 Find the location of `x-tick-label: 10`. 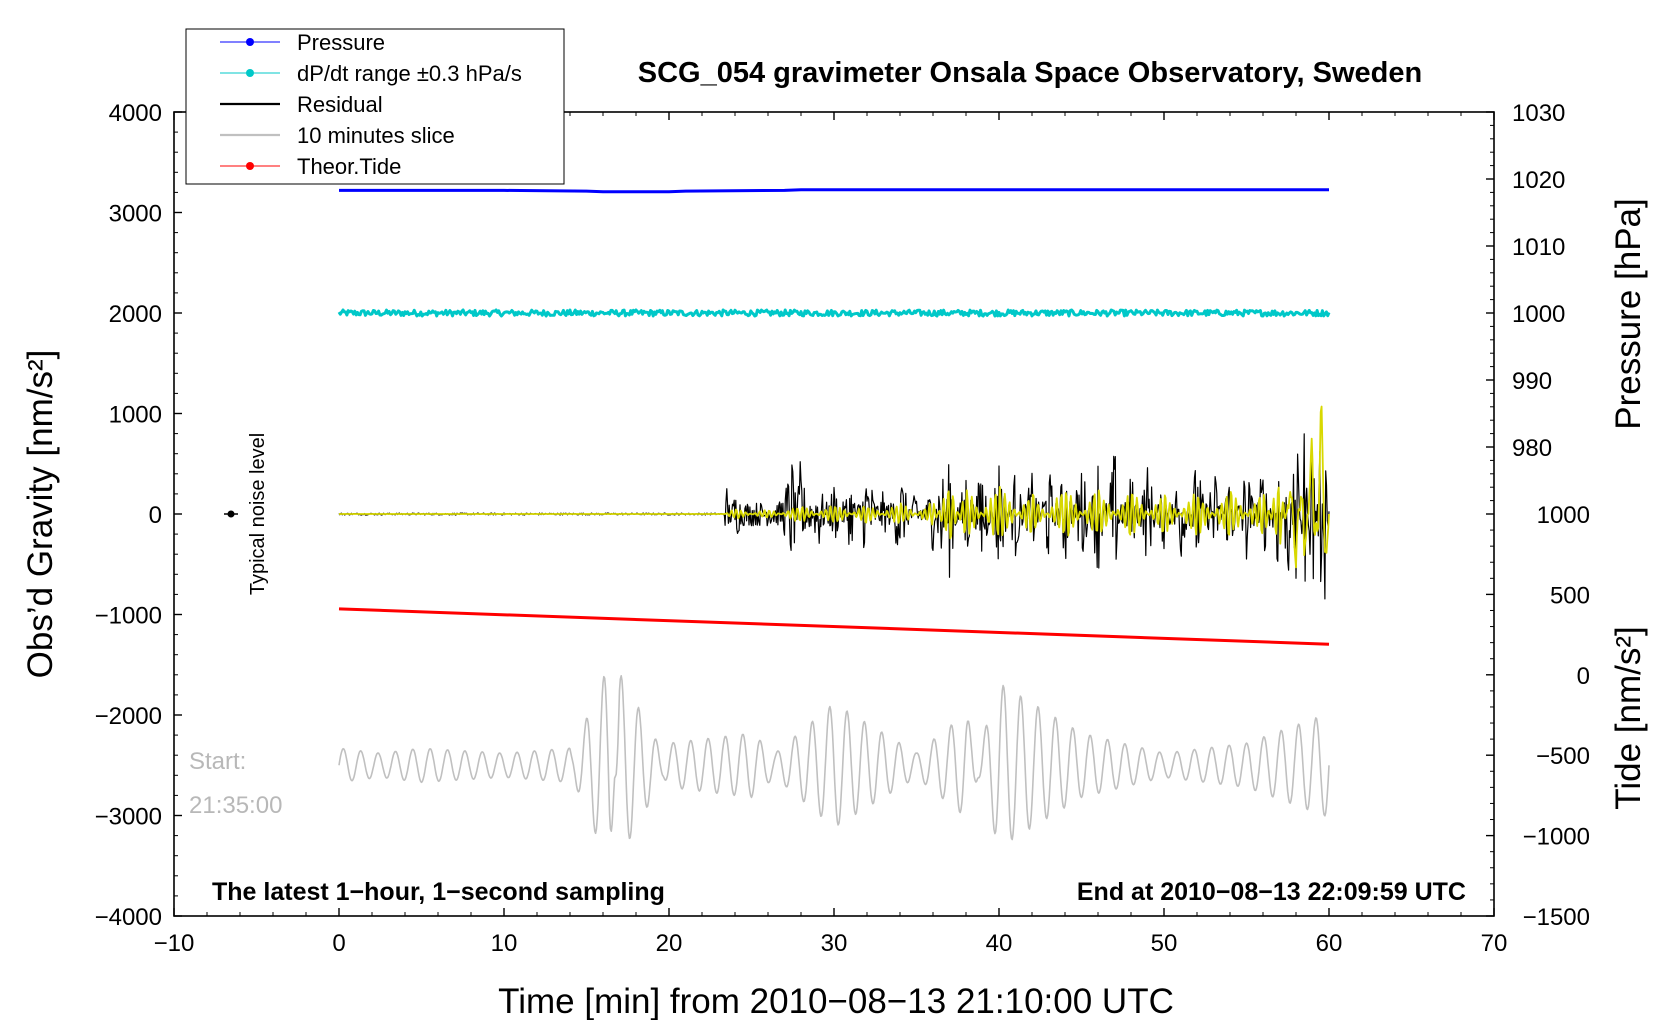

x-tick-label: 10 is located at coordinates (504, 943).